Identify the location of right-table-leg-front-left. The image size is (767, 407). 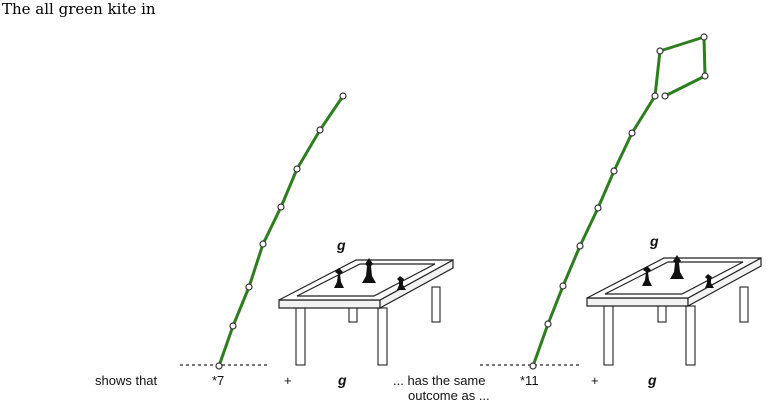
(608, 335).